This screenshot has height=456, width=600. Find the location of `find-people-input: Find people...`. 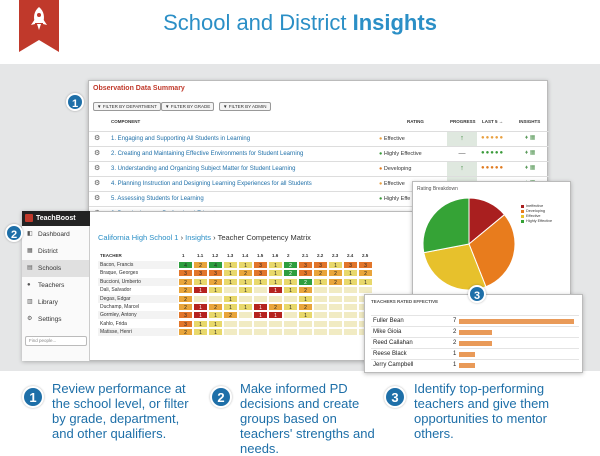

find-people-input: Find people... is located at coordinates (56, 341).